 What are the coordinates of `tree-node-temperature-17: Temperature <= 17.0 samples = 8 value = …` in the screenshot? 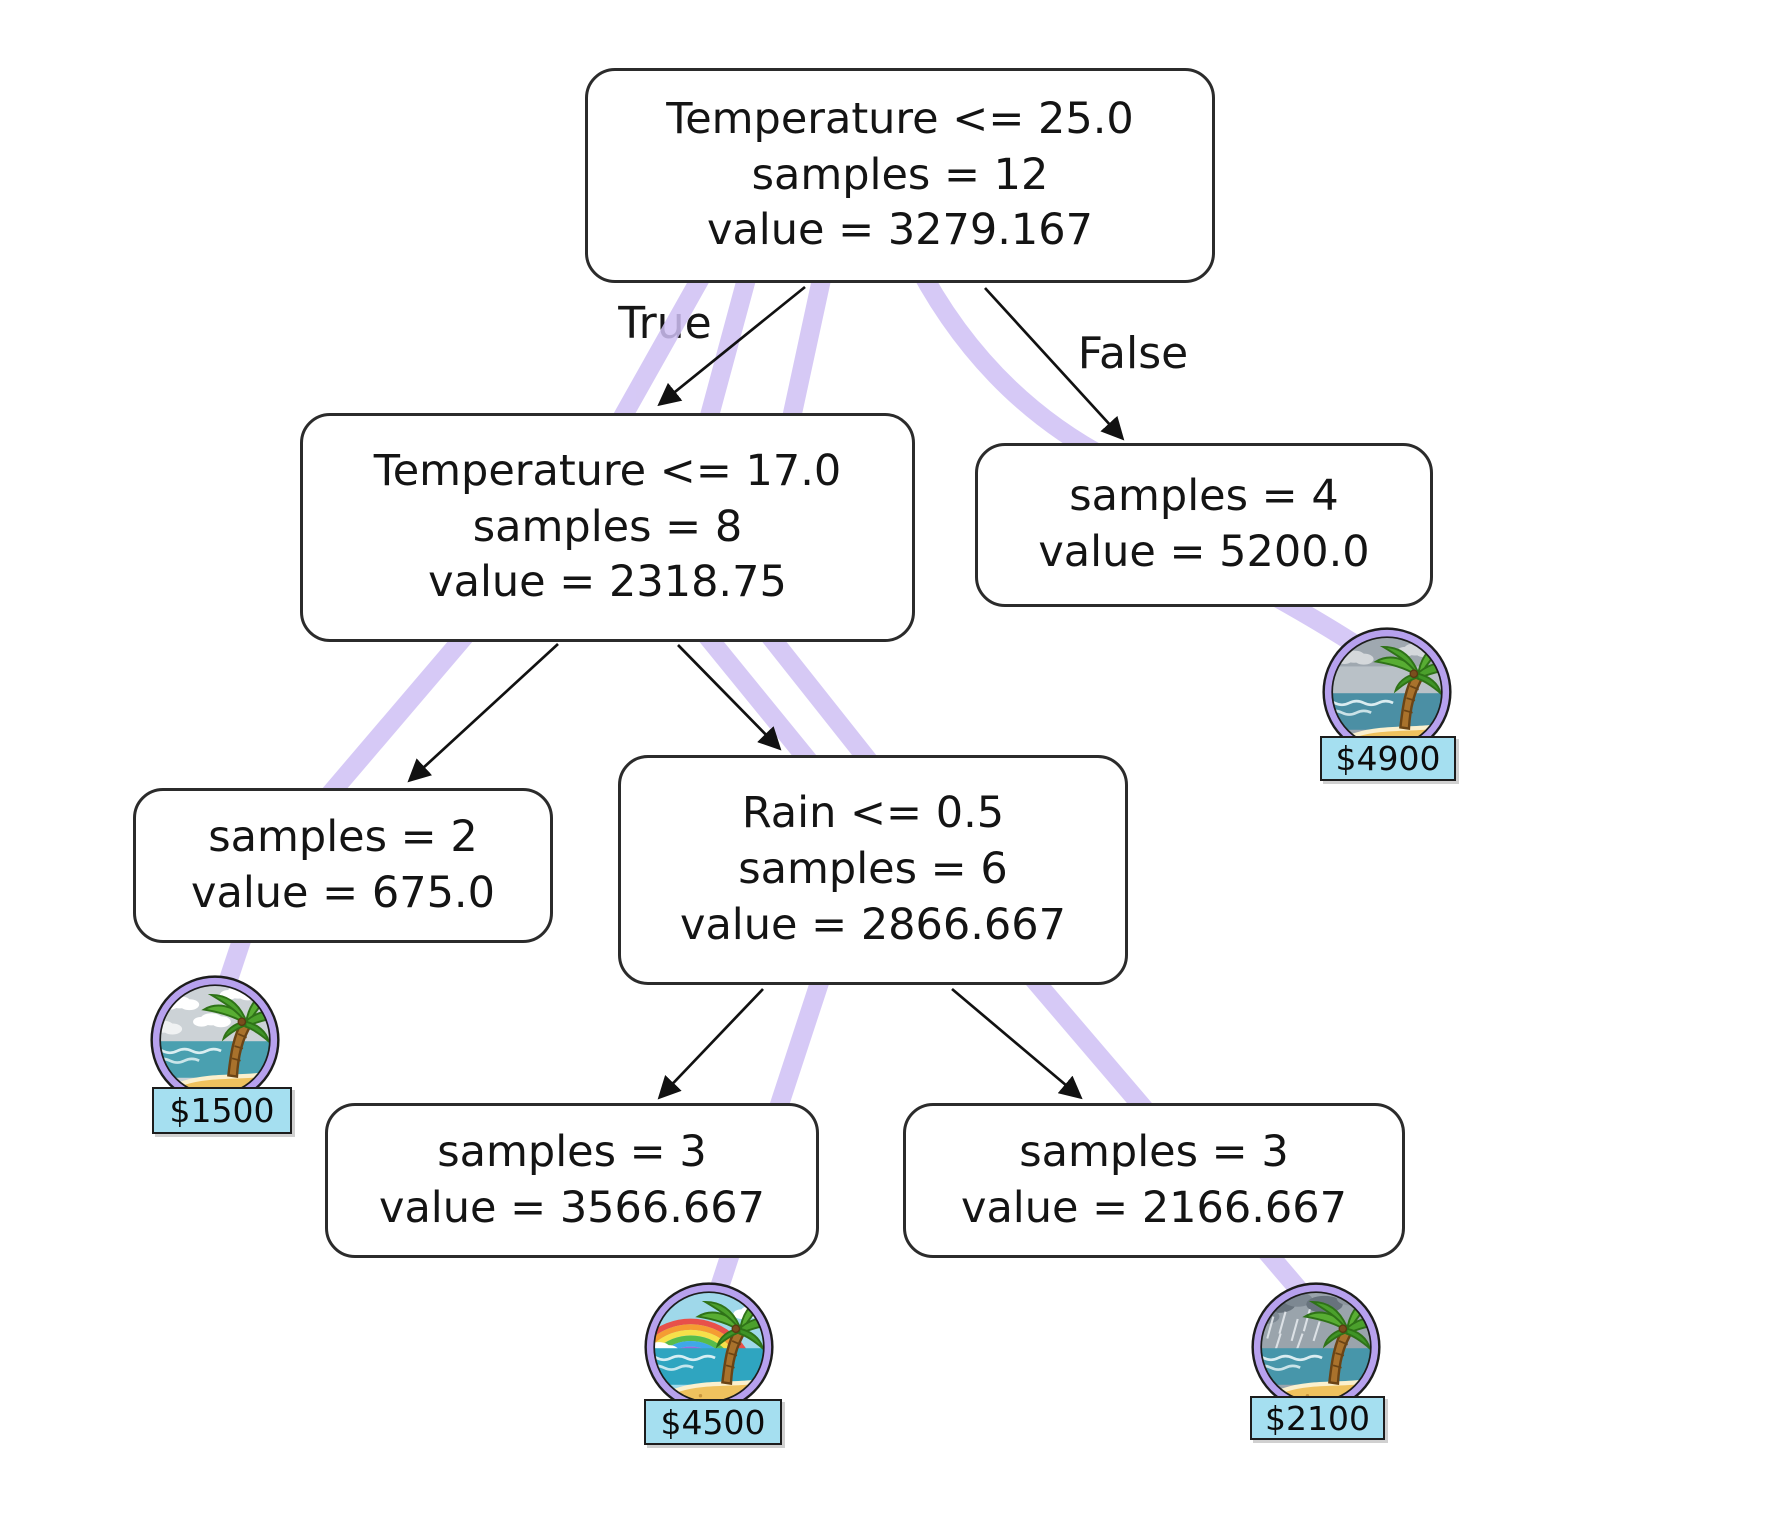 It's located at (607, 527).